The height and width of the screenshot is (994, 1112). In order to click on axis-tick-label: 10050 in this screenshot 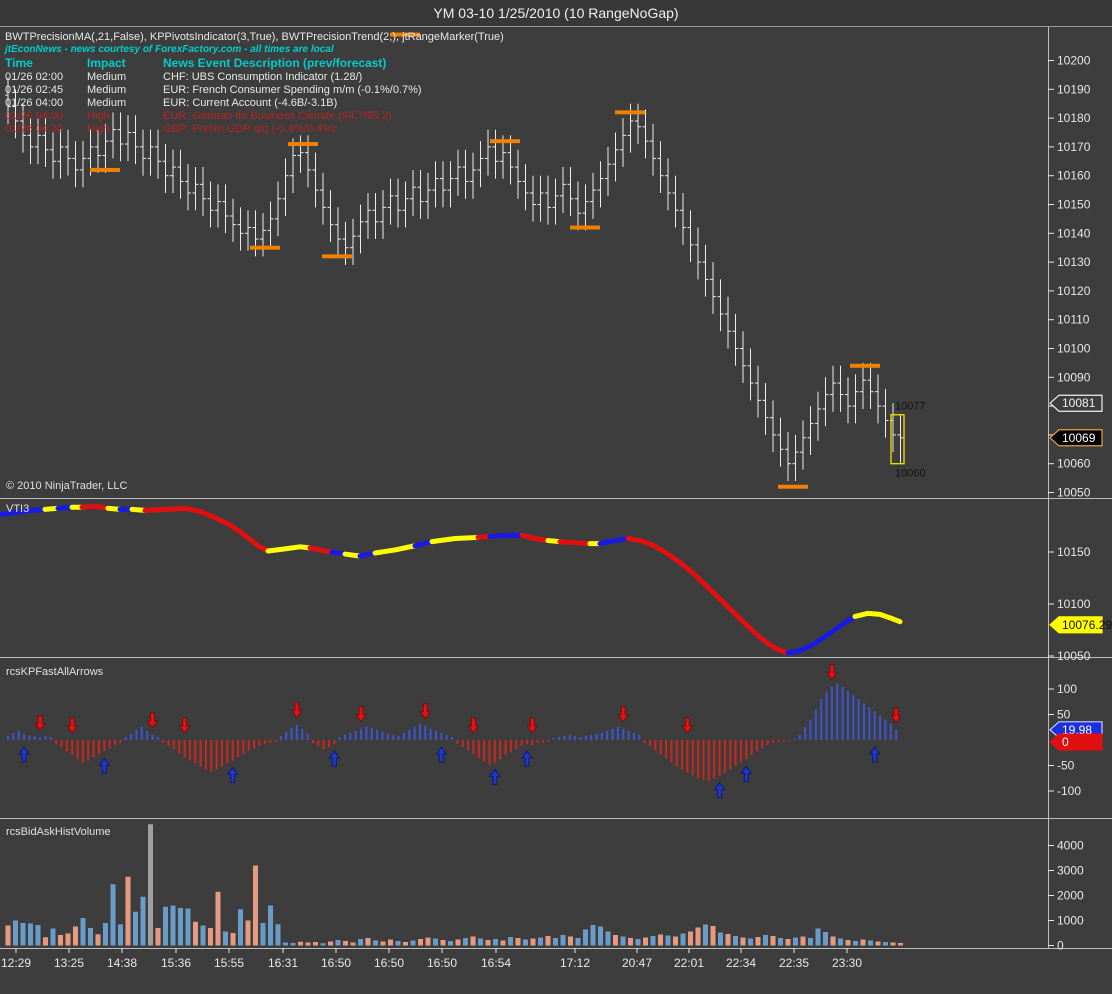, I will do `click(1074, 656)`.